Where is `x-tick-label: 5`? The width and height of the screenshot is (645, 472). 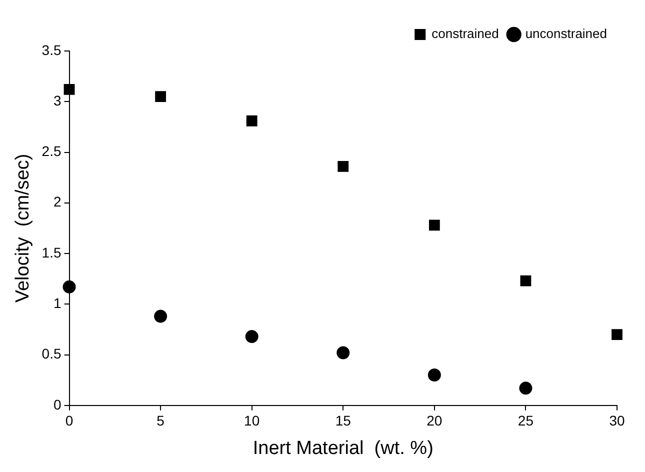
x-tick-label: 5 is located at coordinates (160, 420).